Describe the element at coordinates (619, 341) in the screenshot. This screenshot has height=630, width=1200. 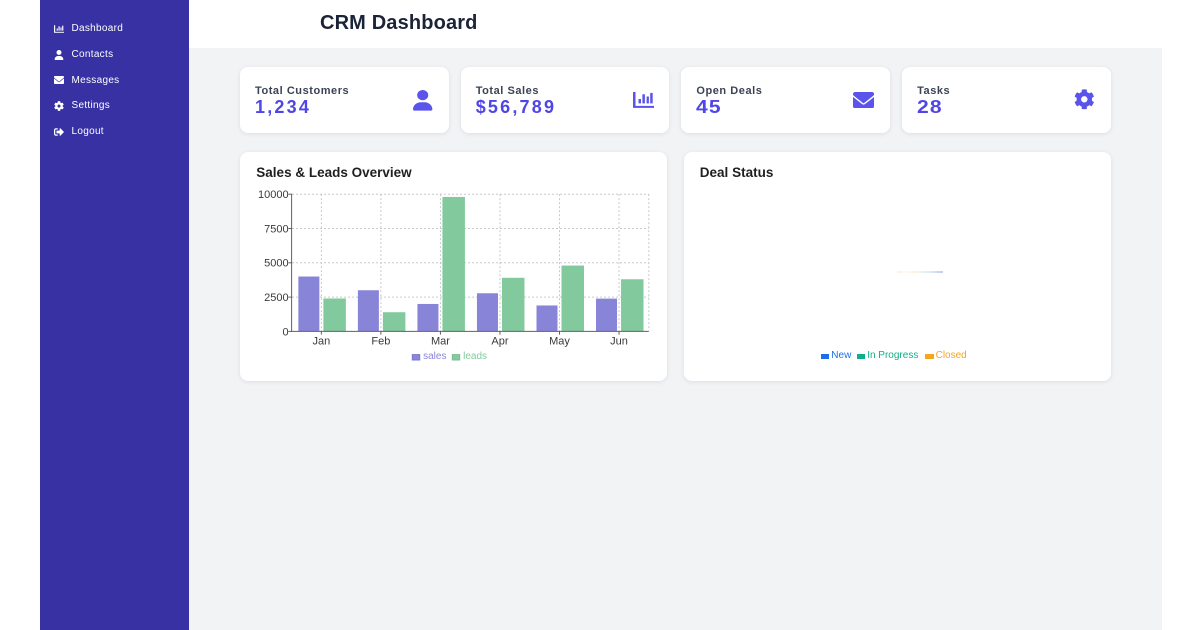
I see `svg-text: Jun` at that location.